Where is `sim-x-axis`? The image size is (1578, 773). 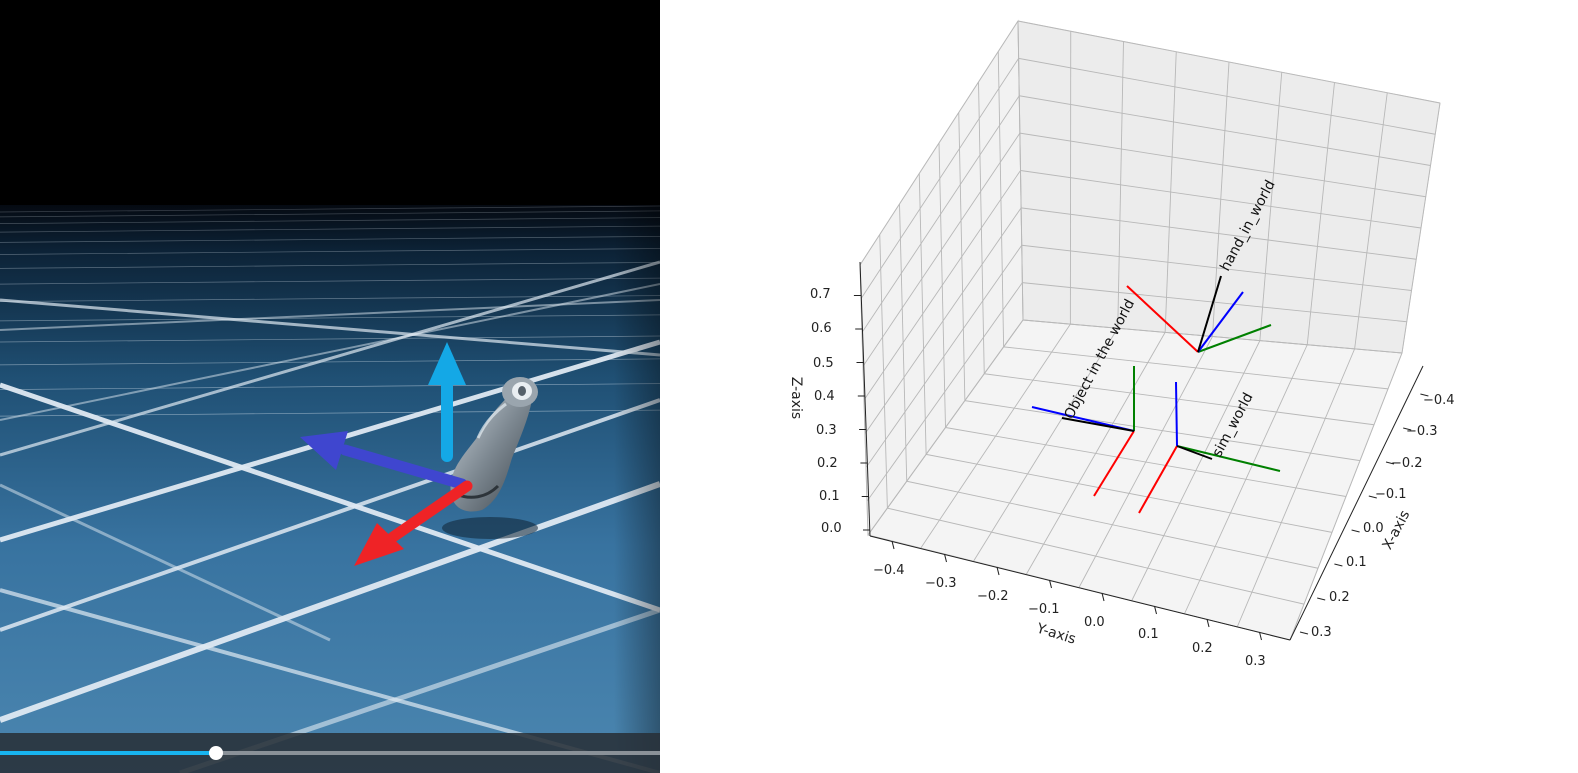 sim-x-axis is located at coordinates (1158, 479).